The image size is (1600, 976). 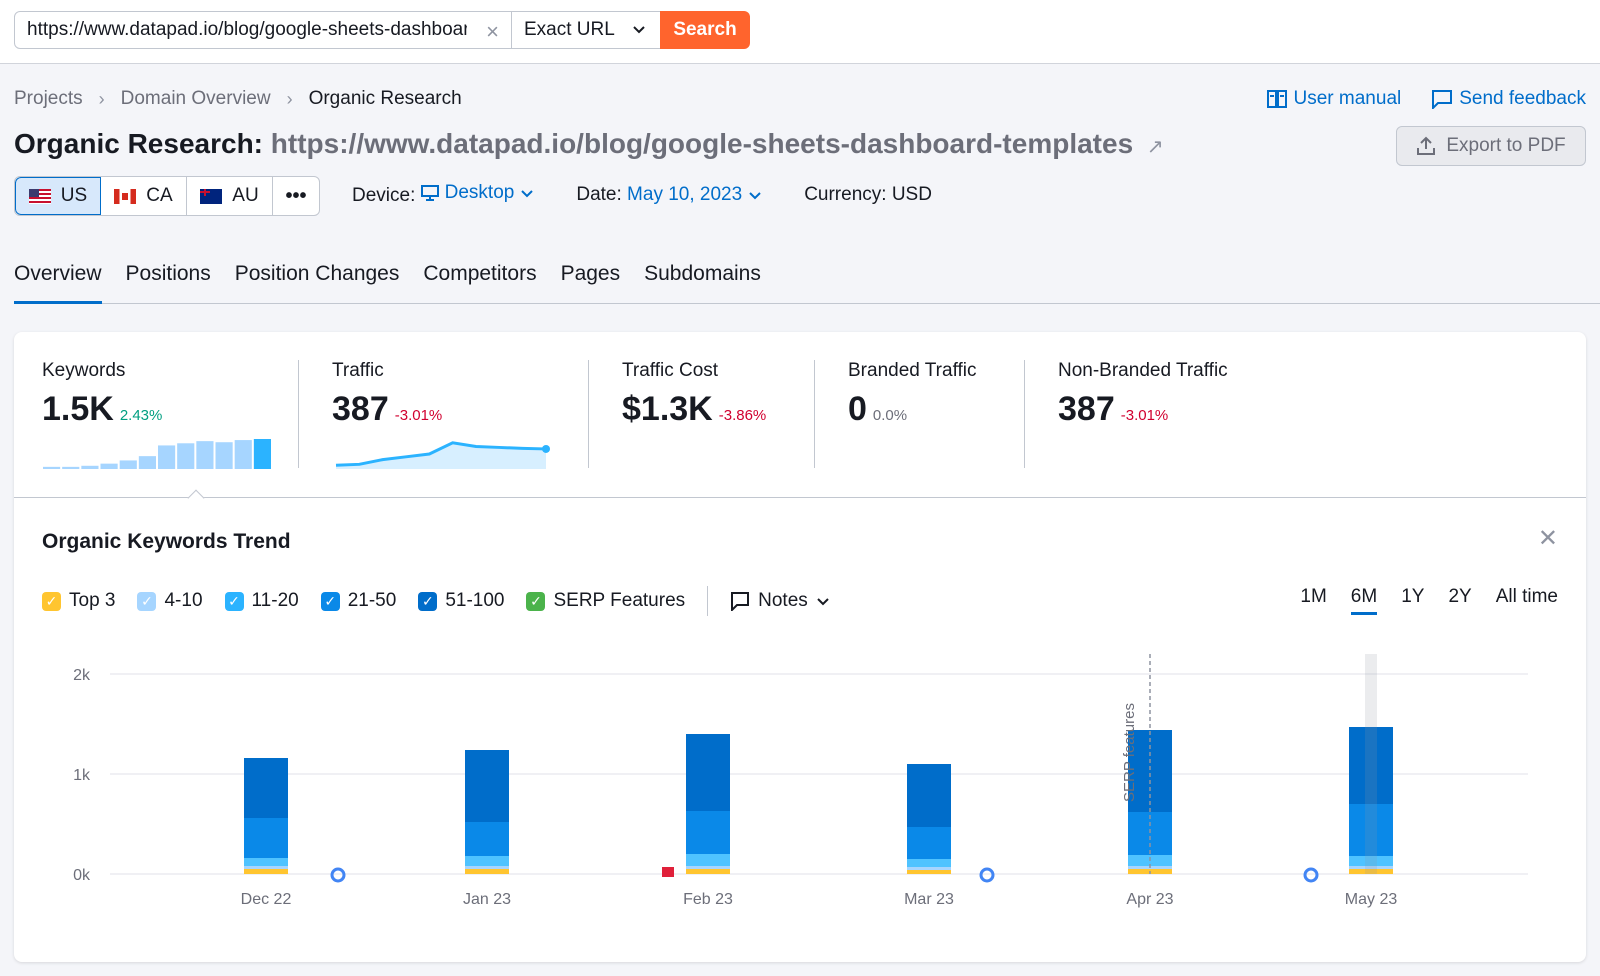 What do you see at coordinates (384, 195) in the screenshot?
I see `device-label: Device:` at bounding box center [384, 195].